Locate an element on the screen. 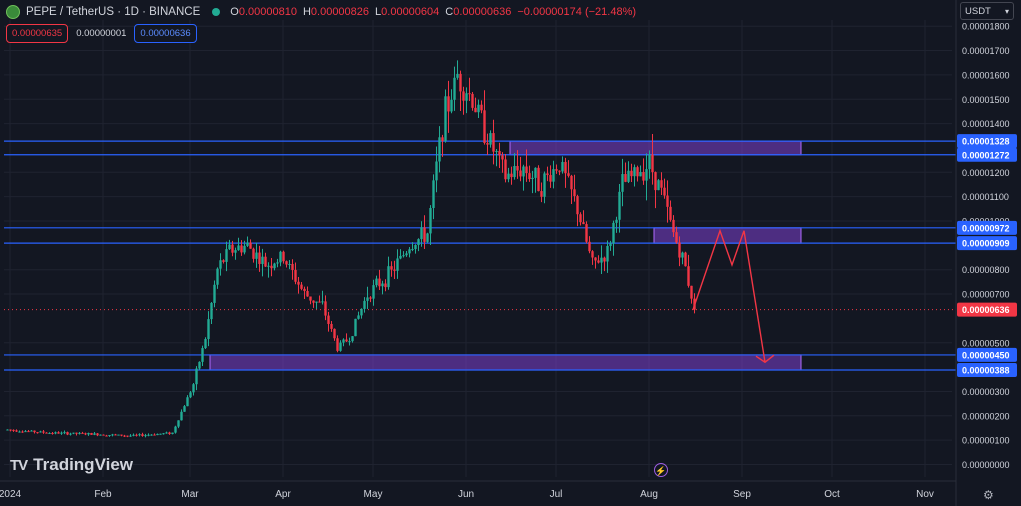  price-tick-label: 0.00001800 is located at coordinates (986, 27).